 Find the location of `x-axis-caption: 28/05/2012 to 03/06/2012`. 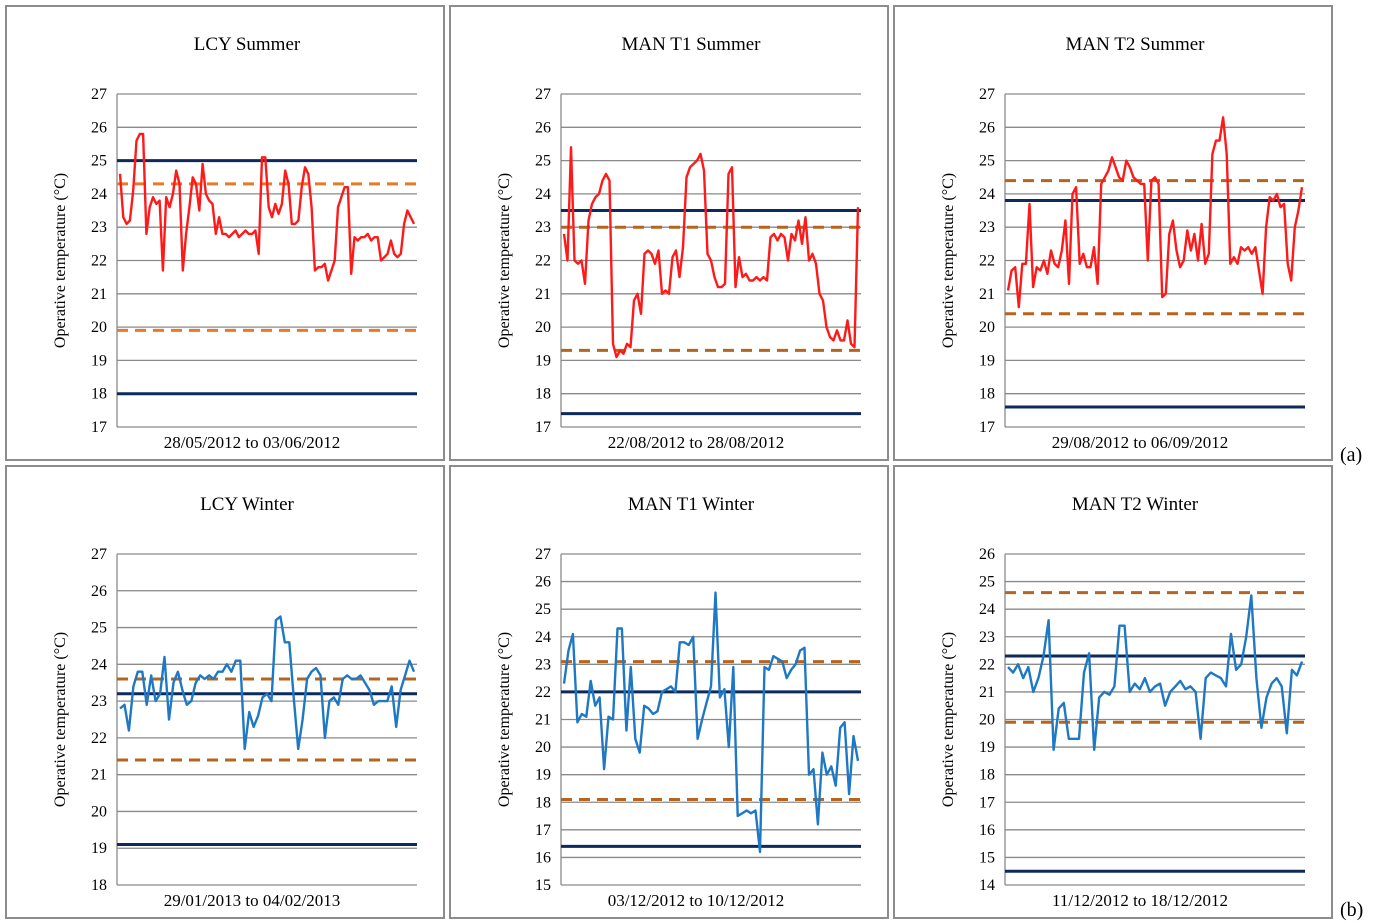

x-axis-caption: 28/05/2012 to 03/06/2012 is located at coordinates (252, 442).